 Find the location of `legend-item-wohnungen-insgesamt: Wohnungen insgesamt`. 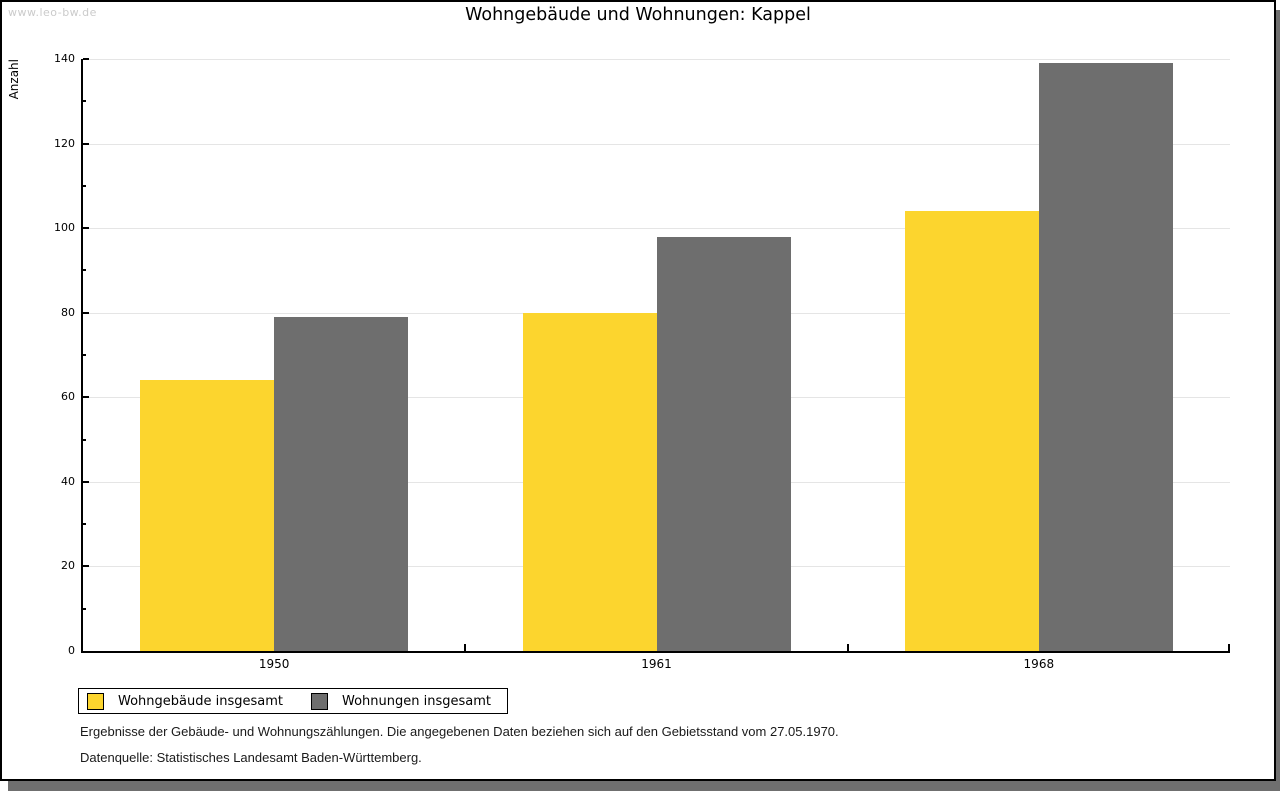

legend-item-wohnungen-insgesamt: Wohnungen insgesamt is located at coordinates (401, 701).